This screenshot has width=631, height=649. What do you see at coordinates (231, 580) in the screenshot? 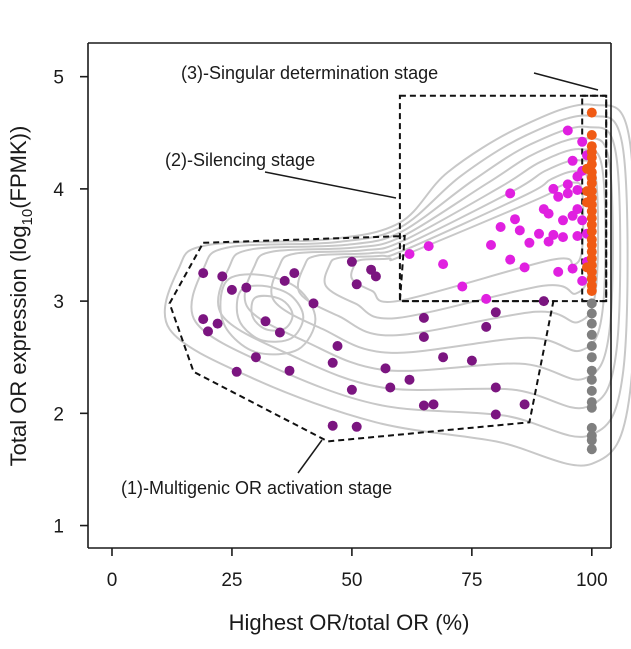
I see `x-tick-label: 25` at bounding box center [231, 580].